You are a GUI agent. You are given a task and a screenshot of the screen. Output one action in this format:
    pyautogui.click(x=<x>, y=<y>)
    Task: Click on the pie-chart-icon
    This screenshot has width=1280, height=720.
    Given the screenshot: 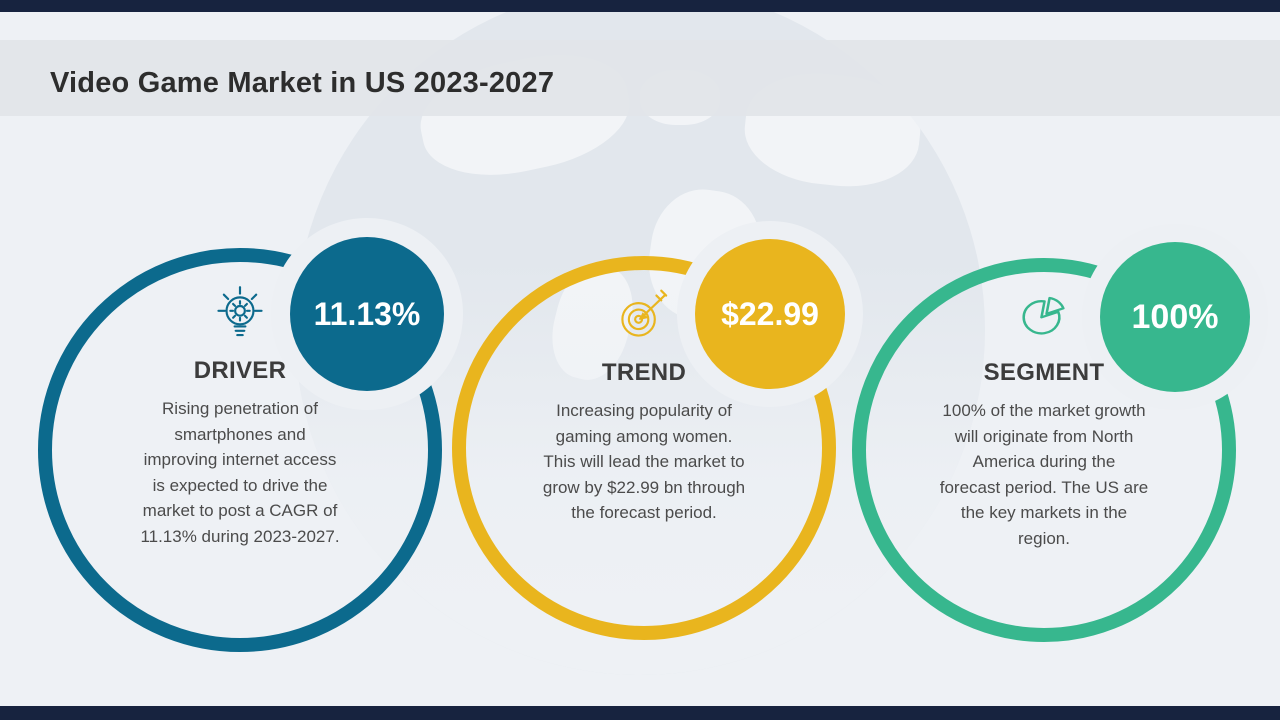 What is the action you would take?
    pyautogui.click(x=1044, y=315)
    